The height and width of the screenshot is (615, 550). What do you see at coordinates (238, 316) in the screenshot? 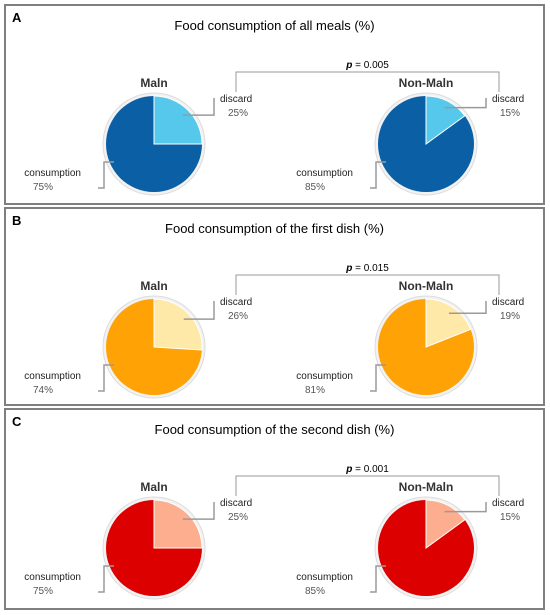
I see `discard-percent: 26%` at bounding box center [238, 316].